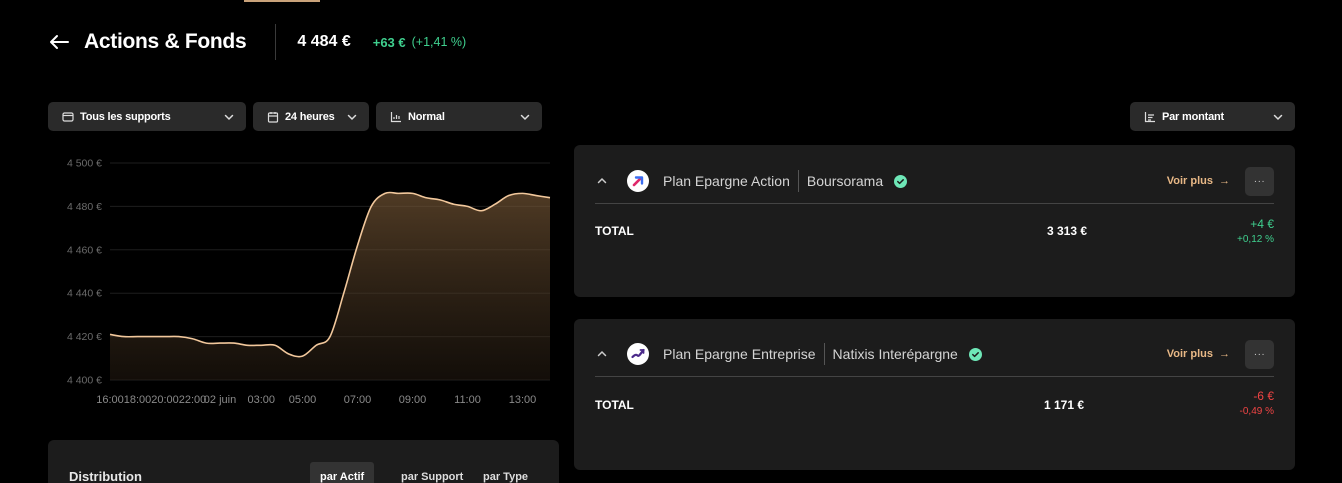 This screenshot has height=483, width=1342. Describe the element at coordinates (432, 477) in the screenshot. I see `tab-par-support: par Support` at that location.